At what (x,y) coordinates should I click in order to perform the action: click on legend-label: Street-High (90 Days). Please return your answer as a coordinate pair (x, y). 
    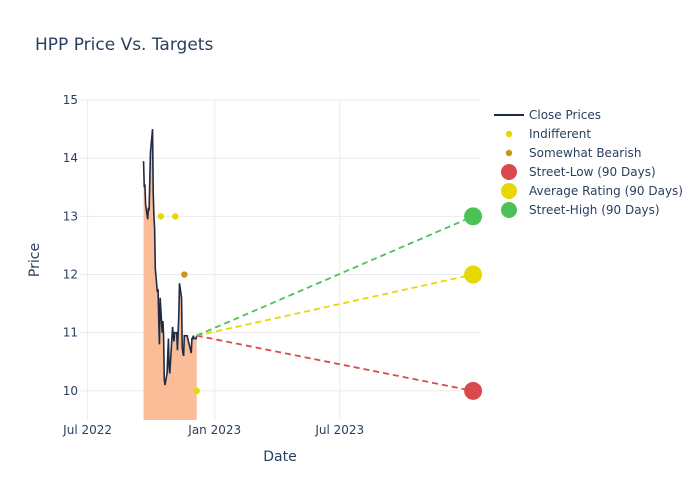
    Looking at the image, I should click on (594, 210).